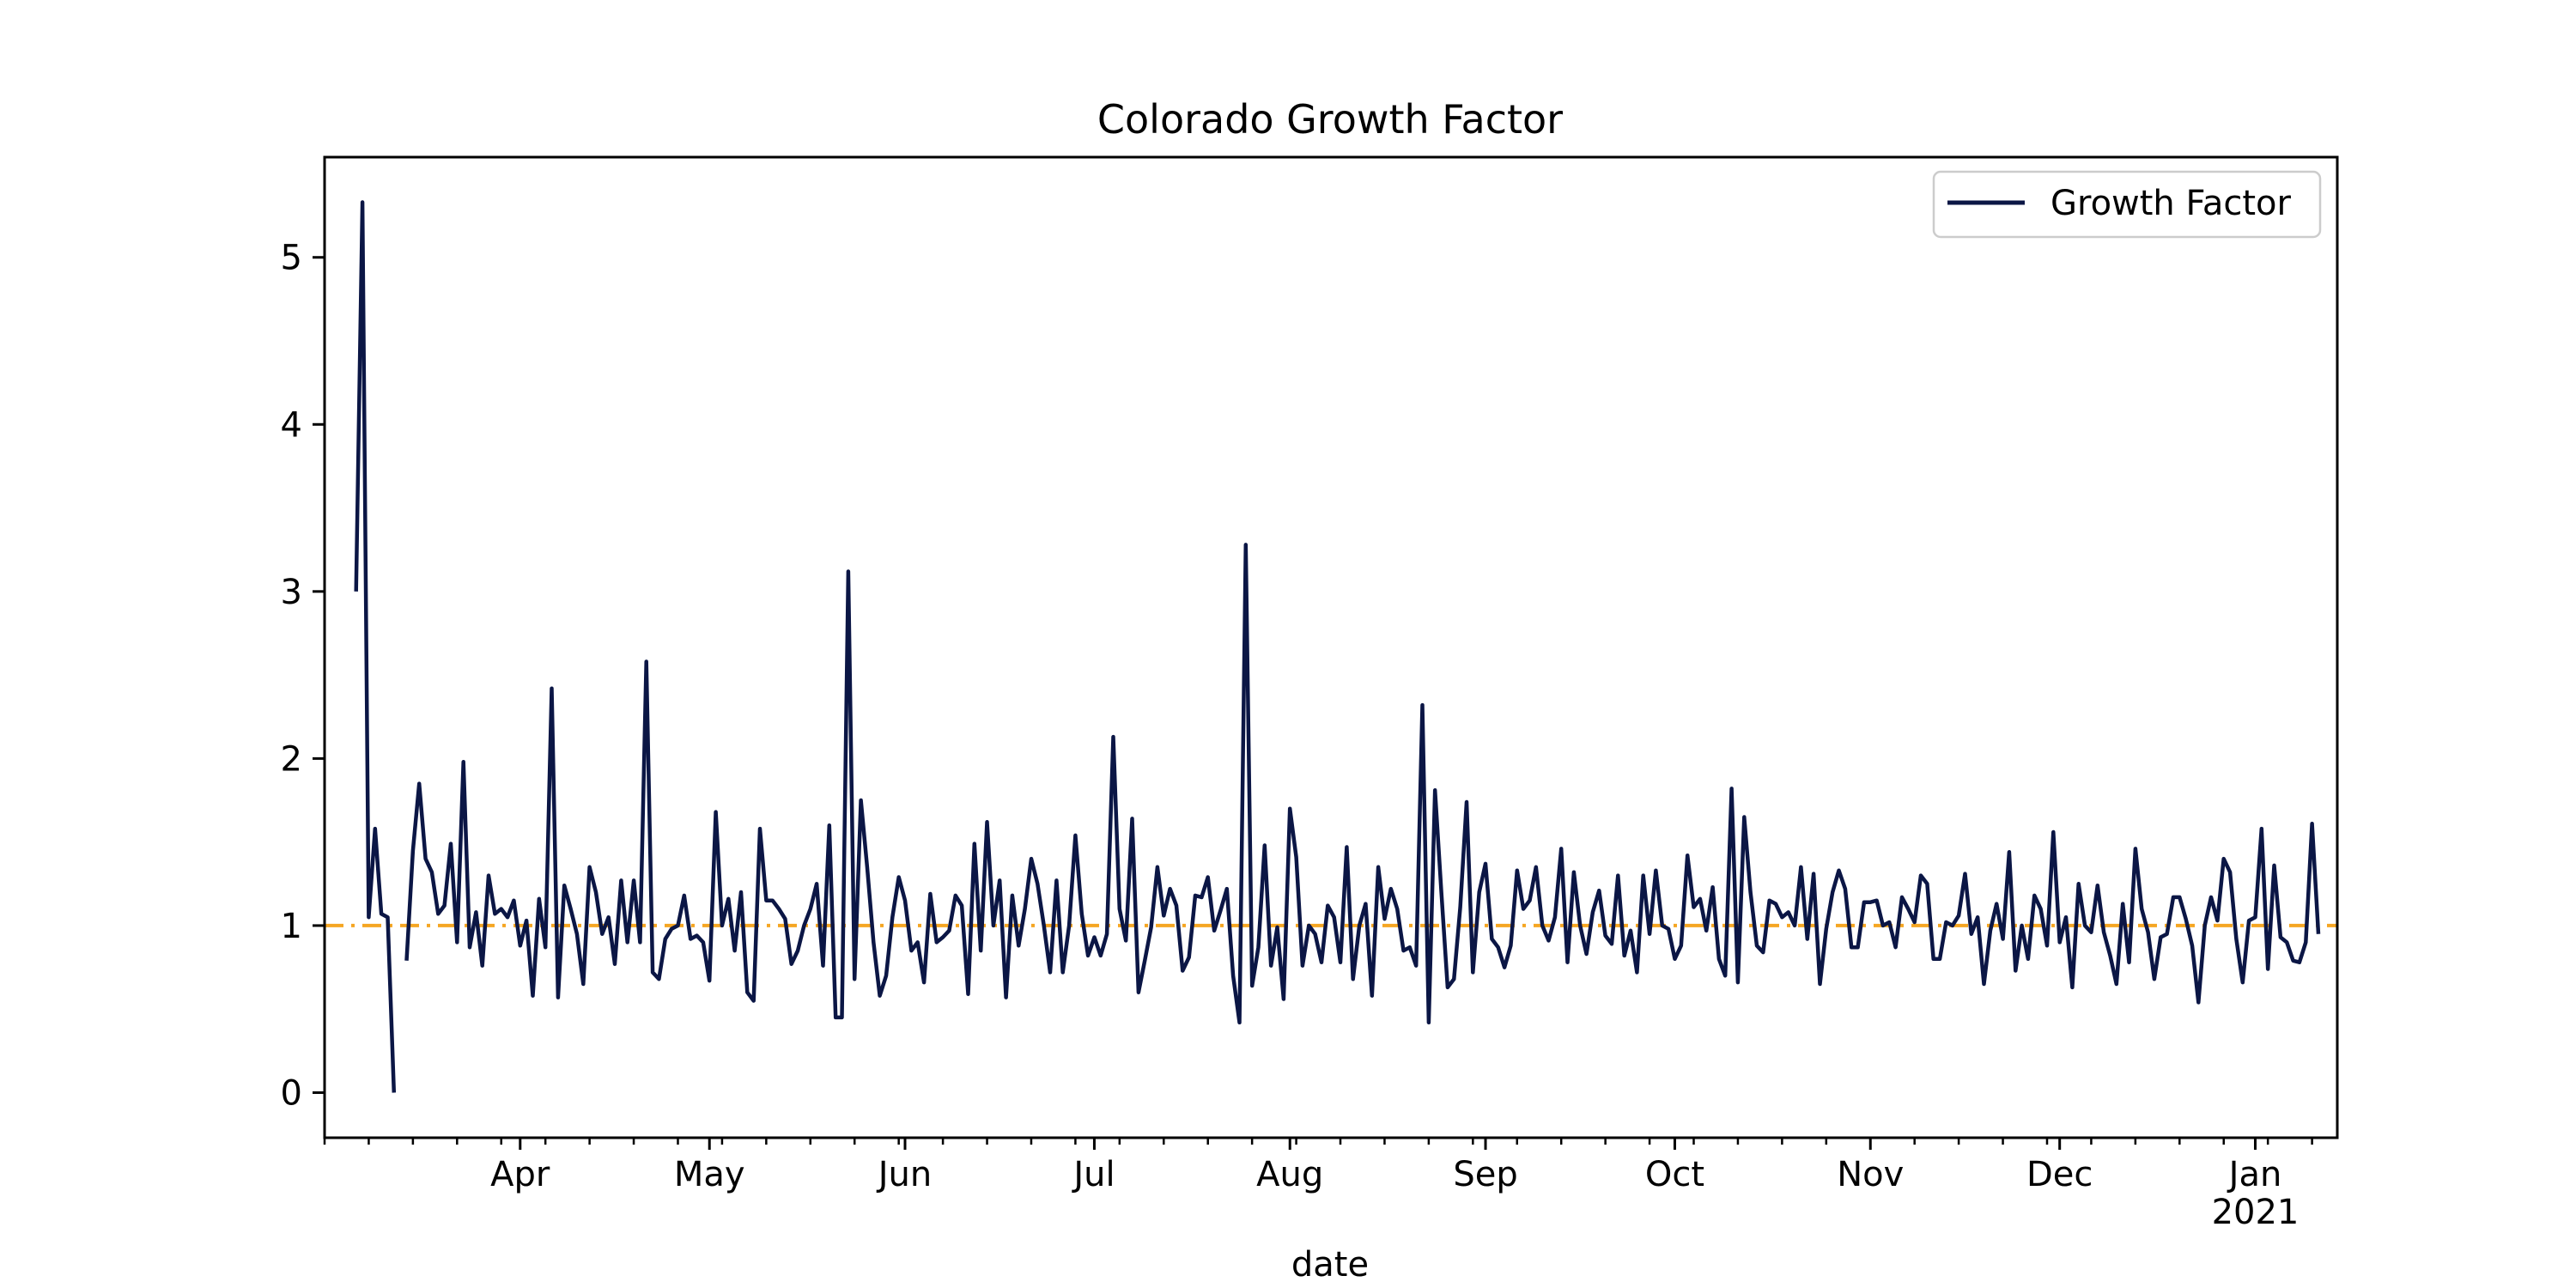 This screenshot has width=2576, height=1288. Describe the element at coordinates (709, 1174) in the screenshot. I see `x-tick-label: May` at that location.